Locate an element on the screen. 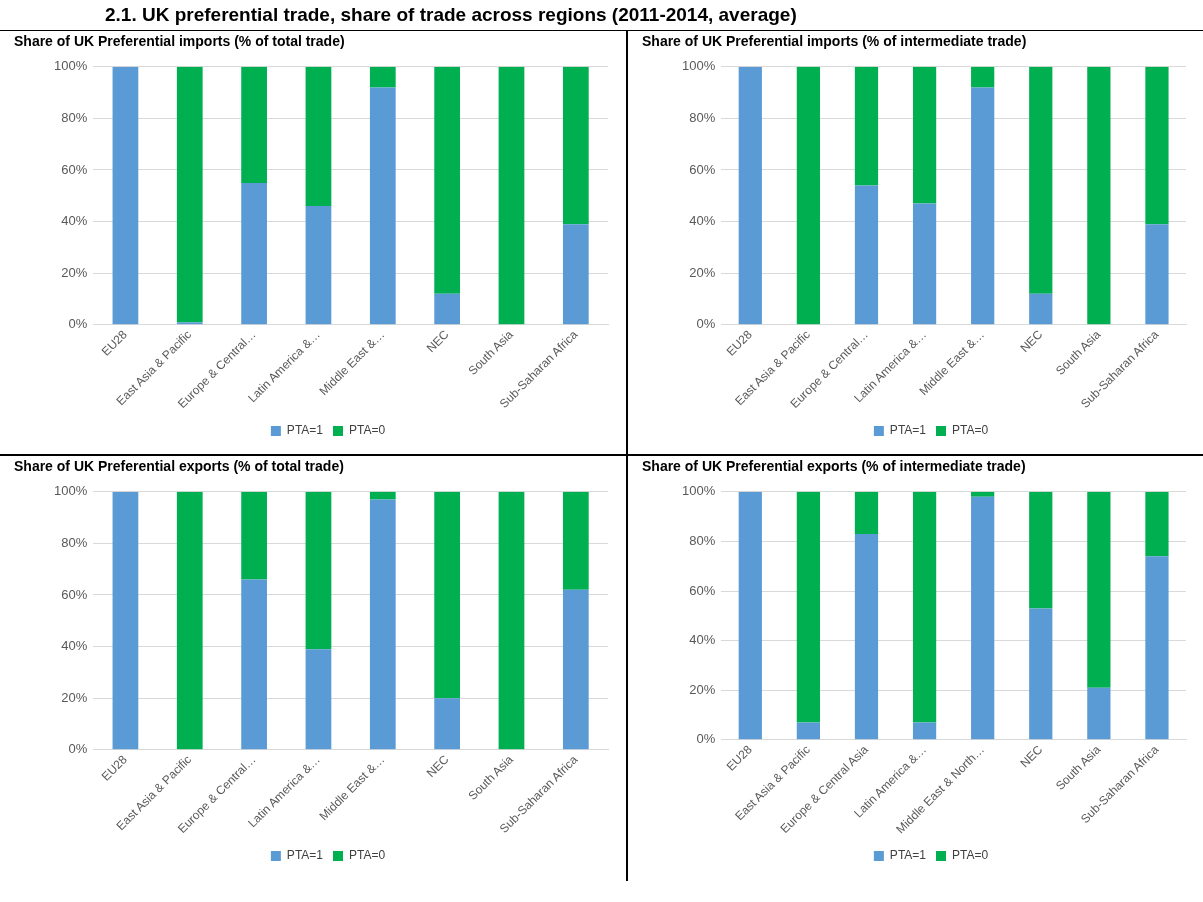  text: 2.1. UK preferential trade, share of trade across regions (2011-2014, average) is located at coordinates (451, 15).